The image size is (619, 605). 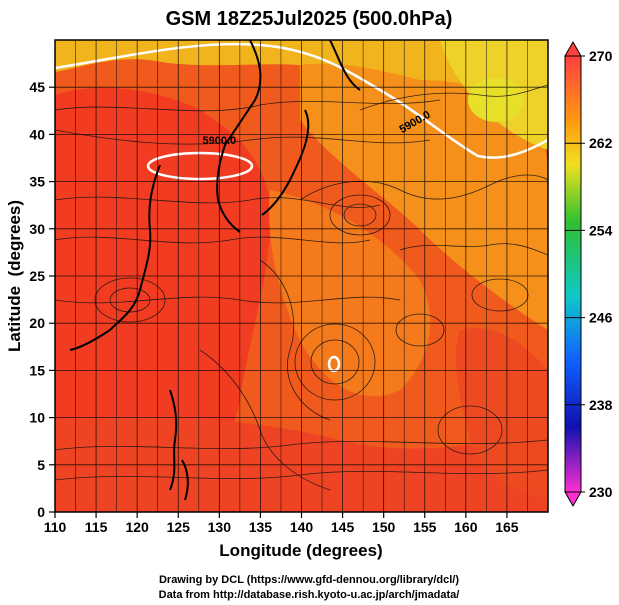 I want to click on y-axis-label: Latitude (degrees), so click(x=14, y=276).